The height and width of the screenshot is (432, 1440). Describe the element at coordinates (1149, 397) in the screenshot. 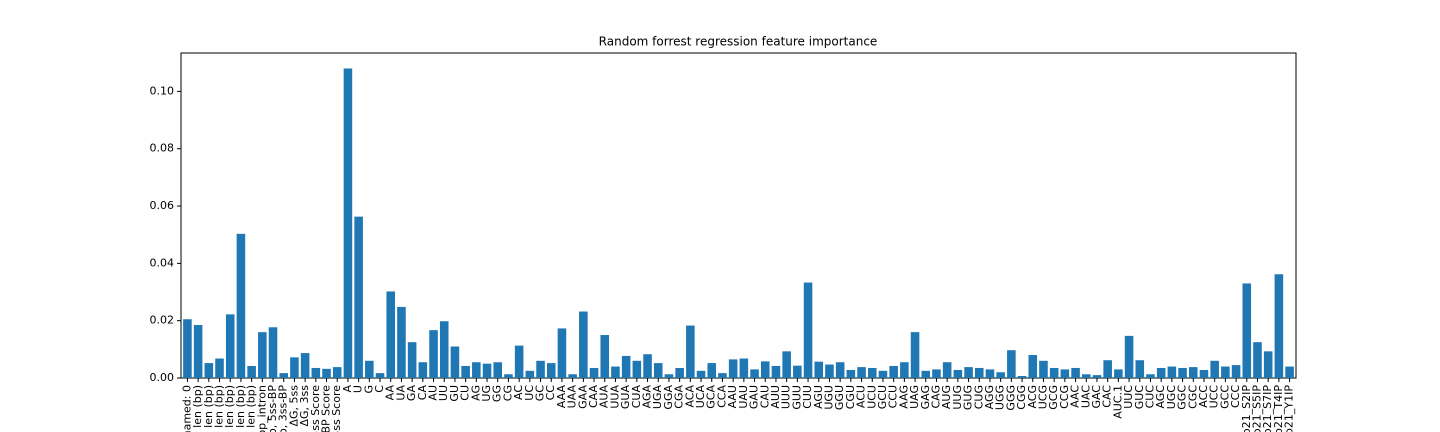

I see `x-tick-label: CUC` at that location.